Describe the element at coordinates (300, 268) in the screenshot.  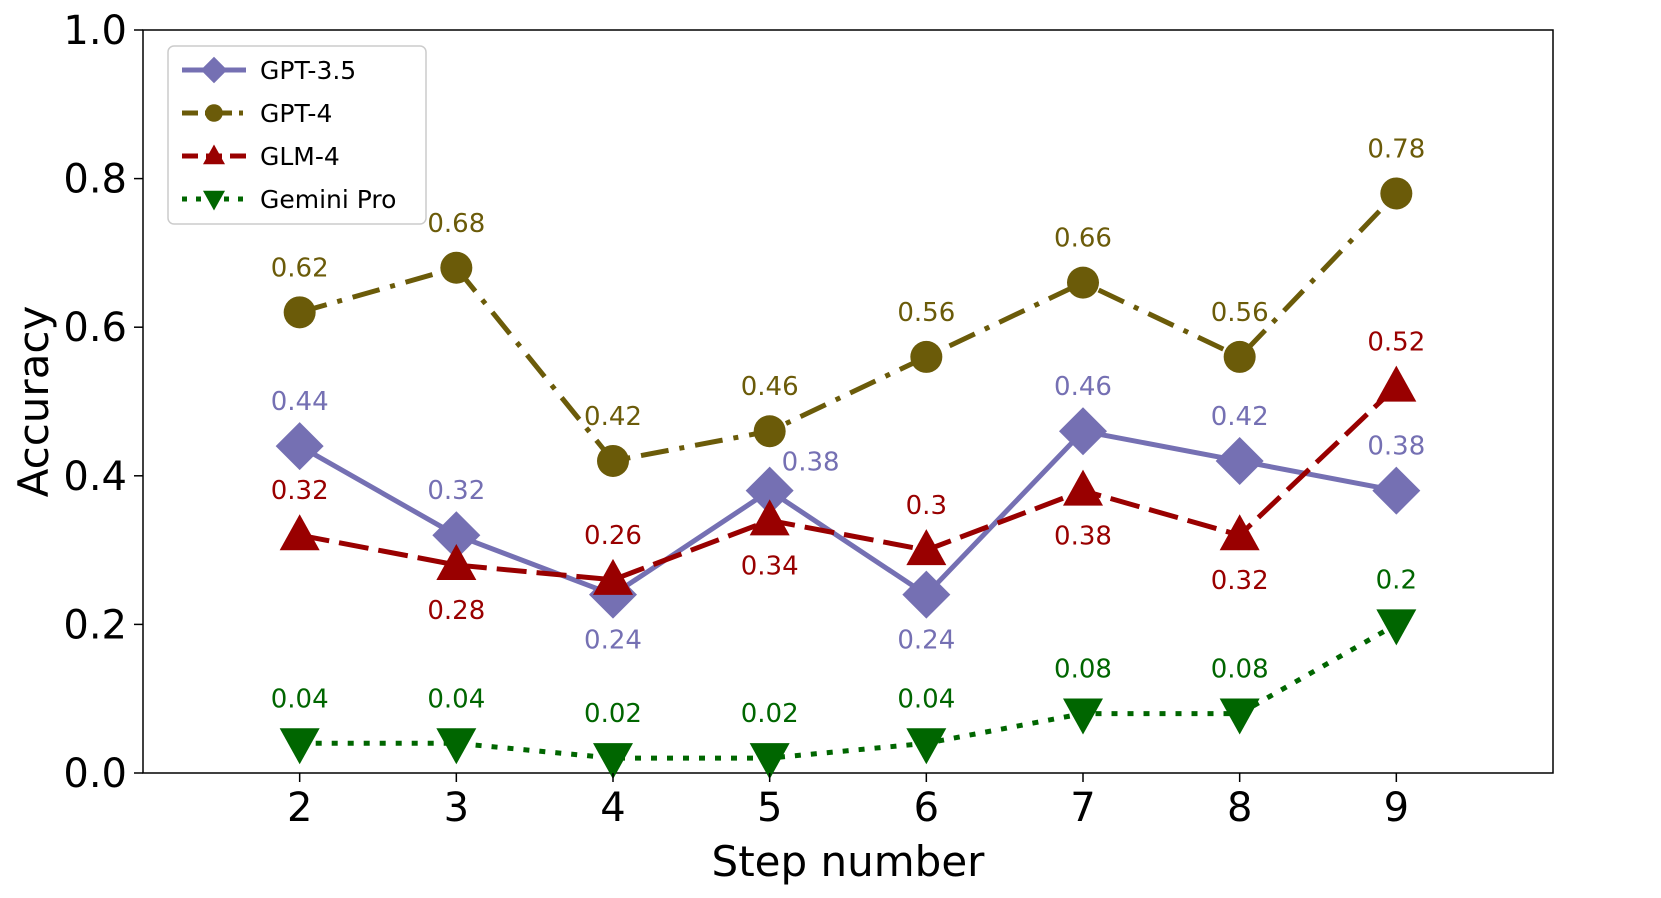
I see `data-label: 0.62` at that location.